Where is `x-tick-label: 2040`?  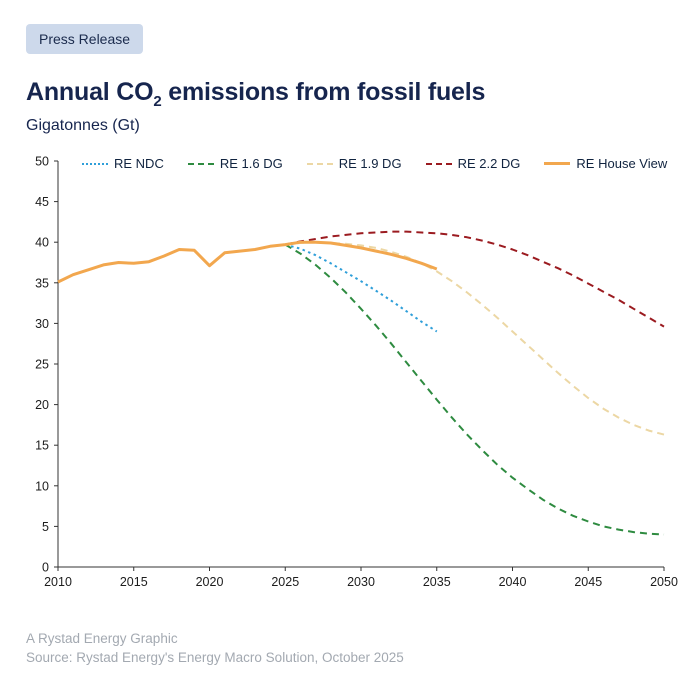
x-tick-label: 2040 is located at coordinates (513, 582).